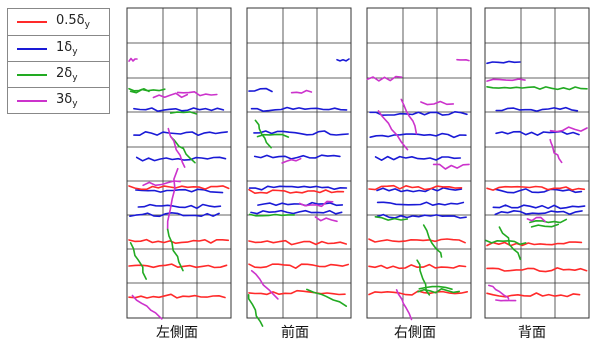 The height and width of the screenshot is (343, 591). What do you see at coordinates (415, 333) in the screenshot?
I see `panel-label-right-side: 右側面` at bounding box center [415, 333].